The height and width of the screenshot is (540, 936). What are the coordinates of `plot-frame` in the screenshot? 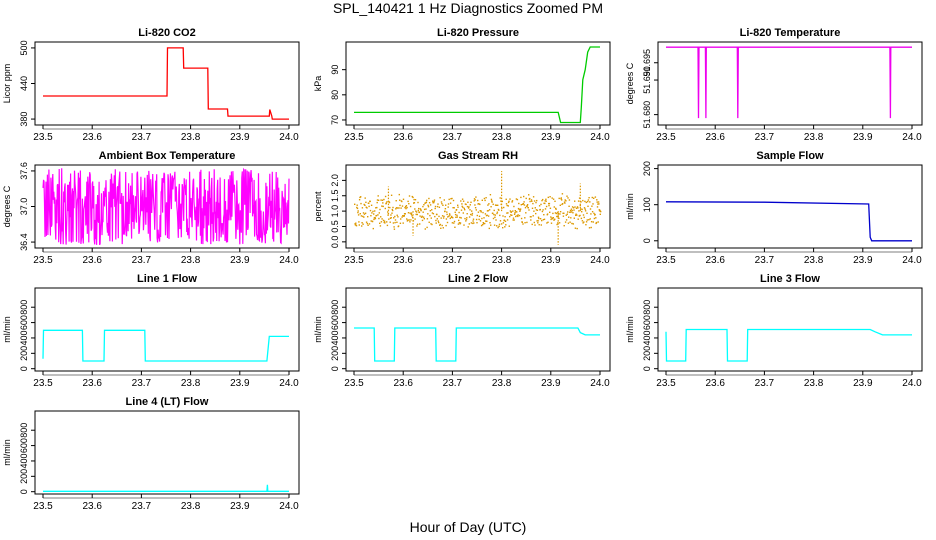 It's located at (478, 329).